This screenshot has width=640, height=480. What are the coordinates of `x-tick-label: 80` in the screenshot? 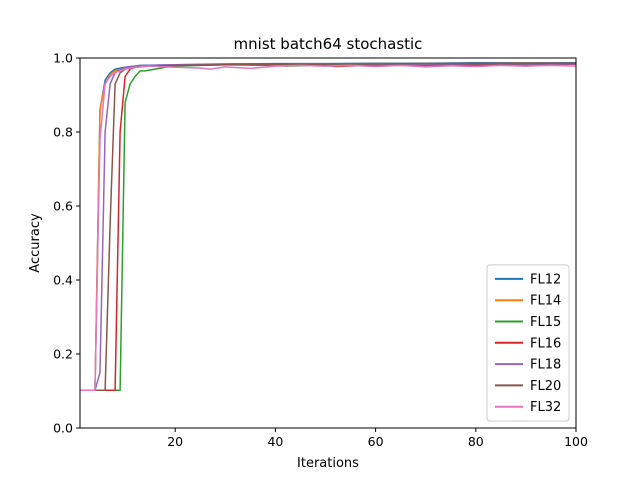 It's located at (476, 441).